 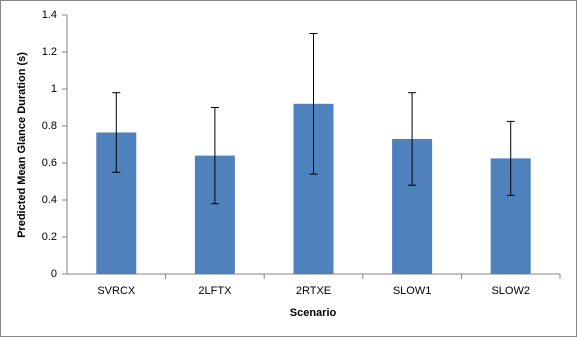 I want to click on x-tick-label: 2LFTX, so click(x=215, y=291).